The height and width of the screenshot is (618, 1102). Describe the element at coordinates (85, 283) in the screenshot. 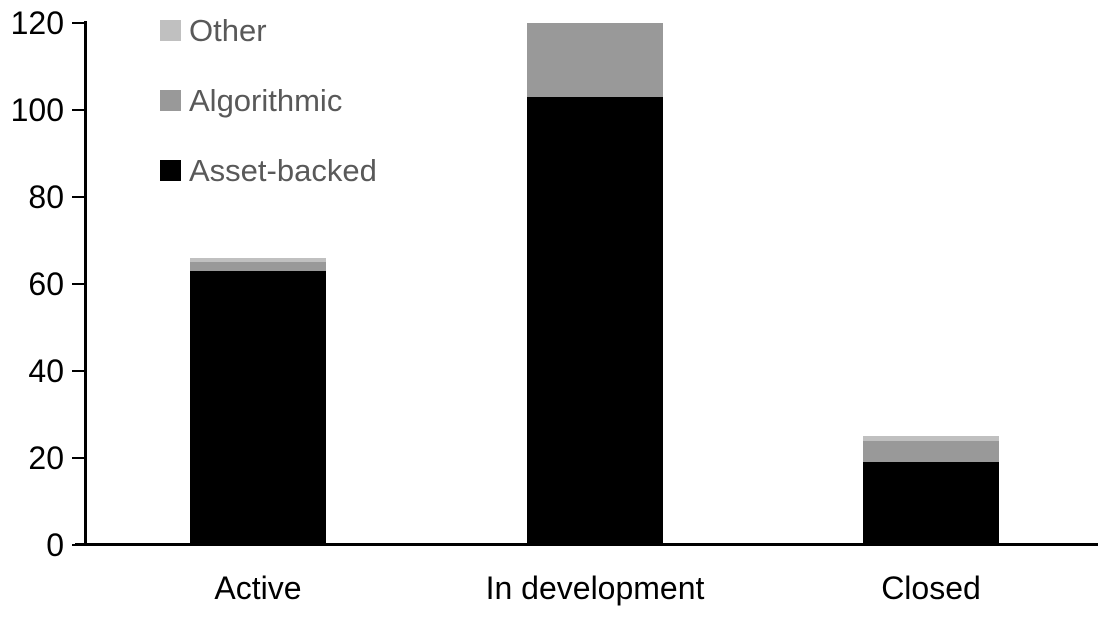

I see `y-axis-line` at that location.